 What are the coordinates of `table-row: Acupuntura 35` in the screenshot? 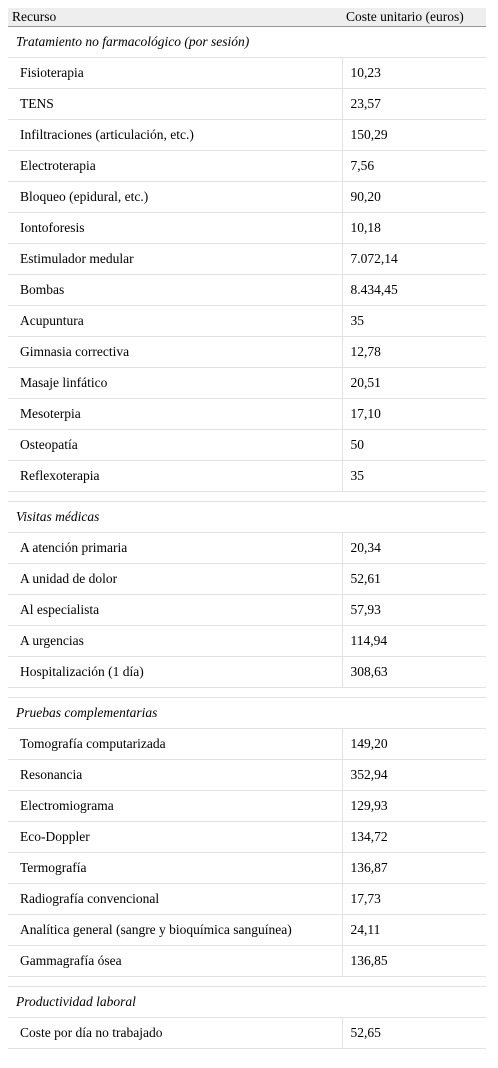 It's located at (247, 321).